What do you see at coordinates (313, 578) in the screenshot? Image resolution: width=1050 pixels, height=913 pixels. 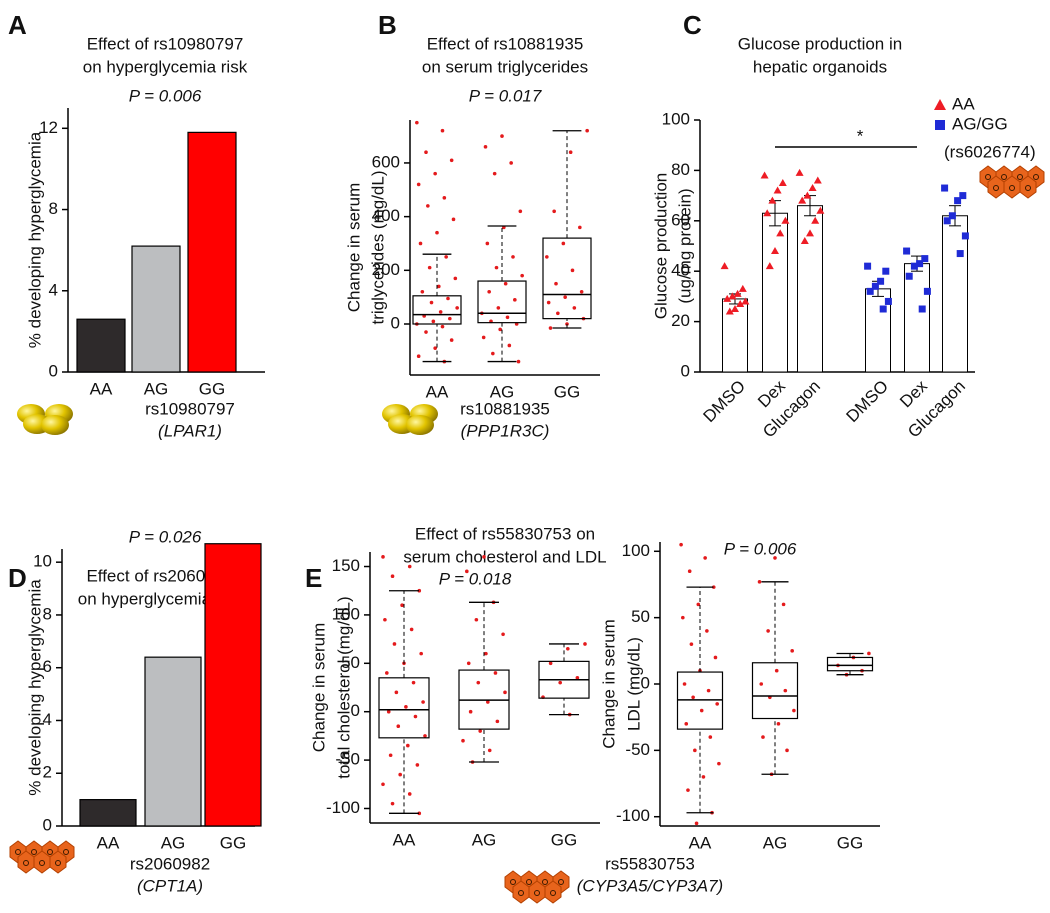 I see `panel-label: E` at bounding box center [313, 578].